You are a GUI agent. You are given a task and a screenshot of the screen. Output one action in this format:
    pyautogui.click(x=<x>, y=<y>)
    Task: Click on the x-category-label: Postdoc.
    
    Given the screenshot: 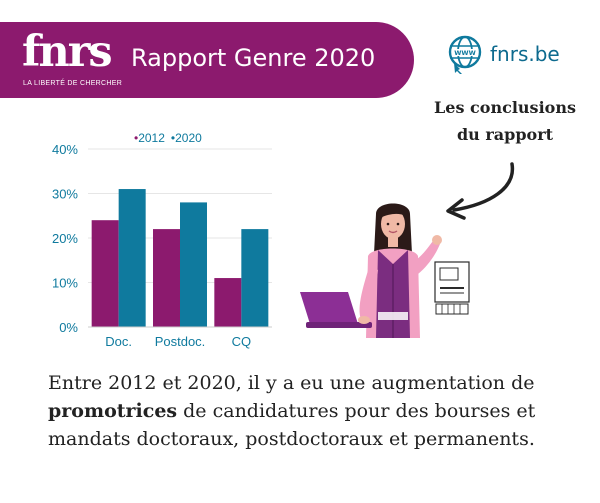 What is the action you would take?
    pyautogui.click(x=180, y=341)
    